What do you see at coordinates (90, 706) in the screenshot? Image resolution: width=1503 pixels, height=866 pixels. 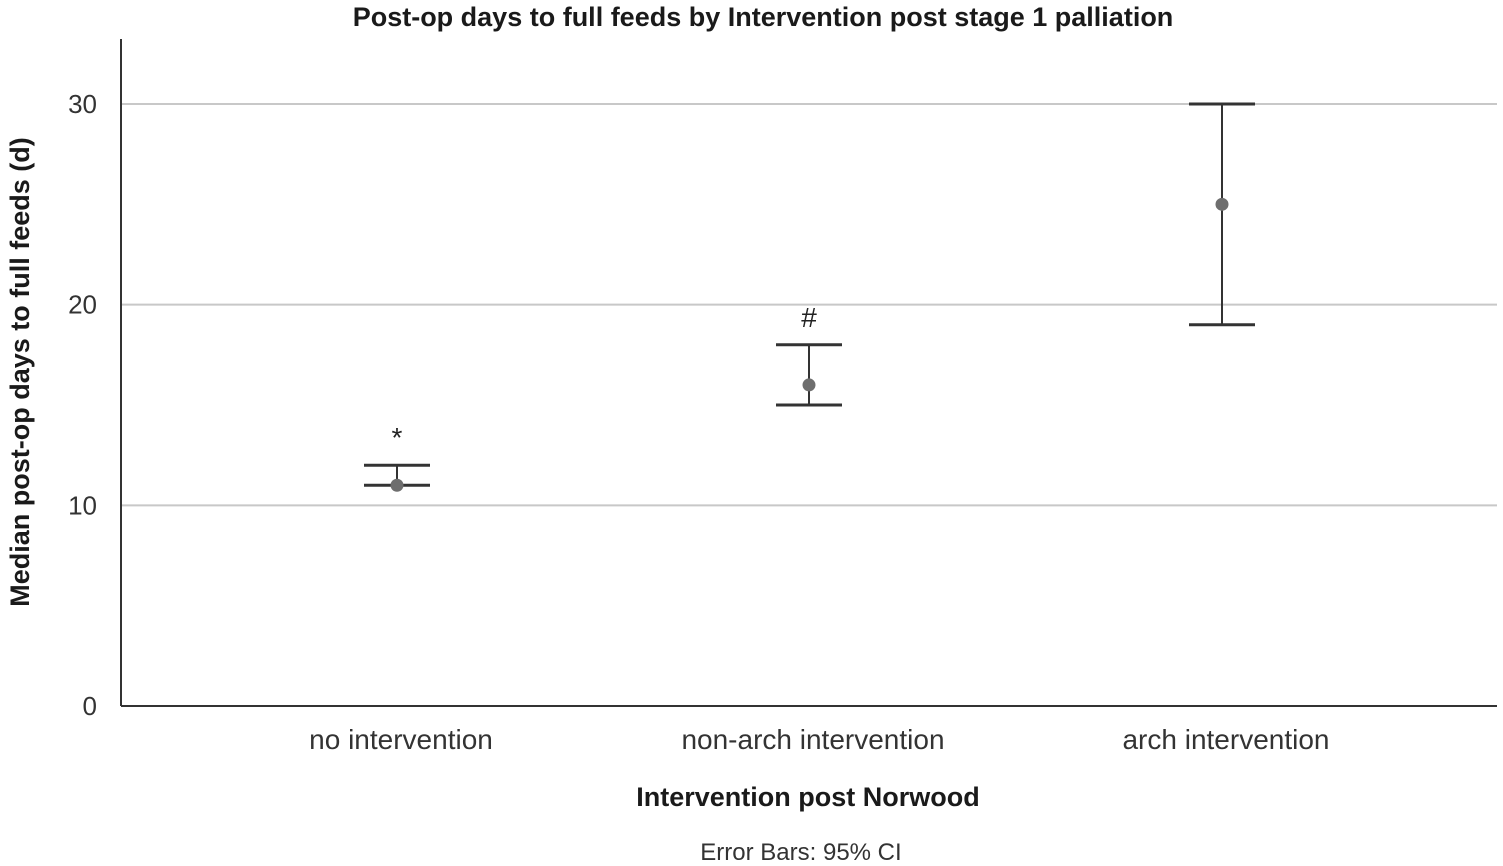 I see `y-tick-label-0: 0` at bounding box center [90, 706].